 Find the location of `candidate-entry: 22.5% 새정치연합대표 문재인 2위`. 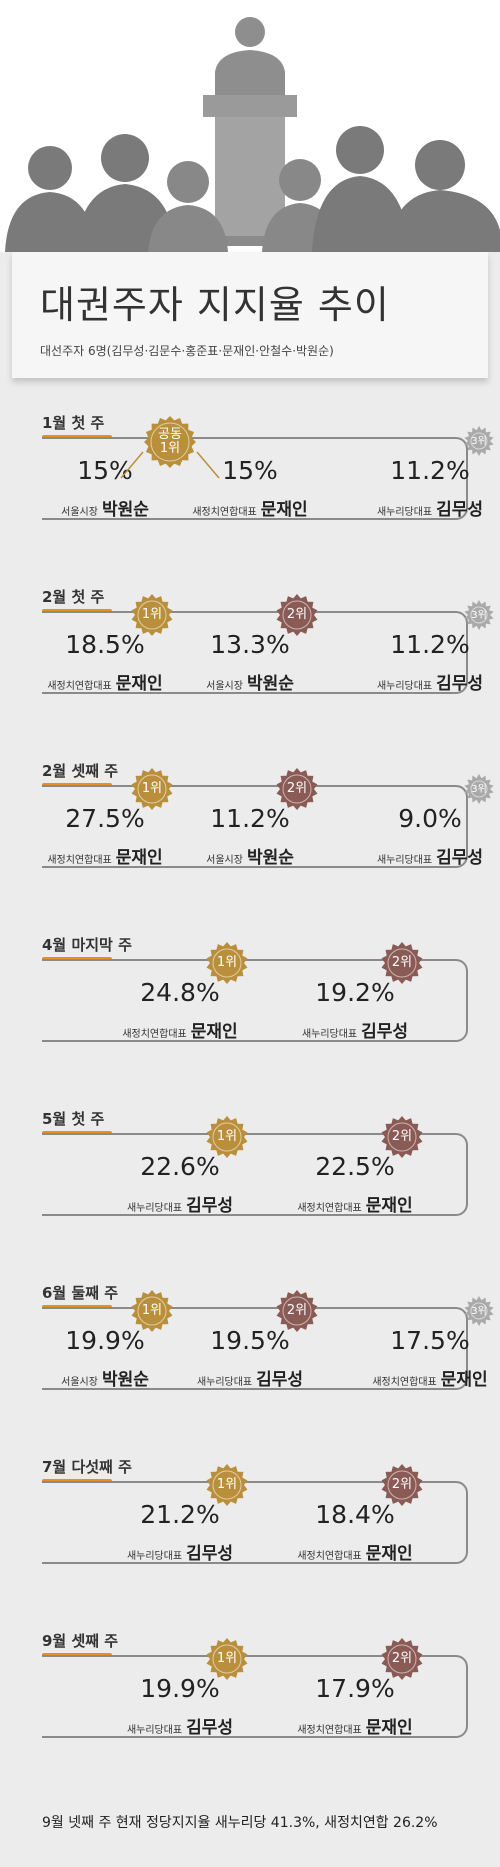

candidate-entry: 22.5% 새정치연합대표 문재인 2위 is located at coordinates (355, 1162).